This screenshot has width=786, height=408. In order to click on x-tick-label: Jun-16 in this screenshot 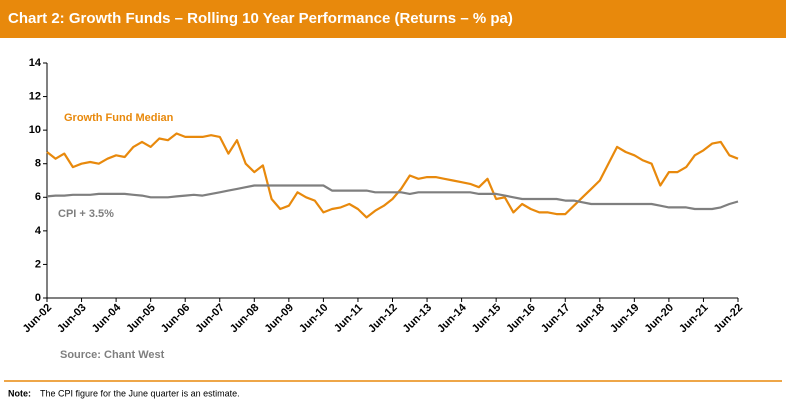, I will do `click(521, 319)`.